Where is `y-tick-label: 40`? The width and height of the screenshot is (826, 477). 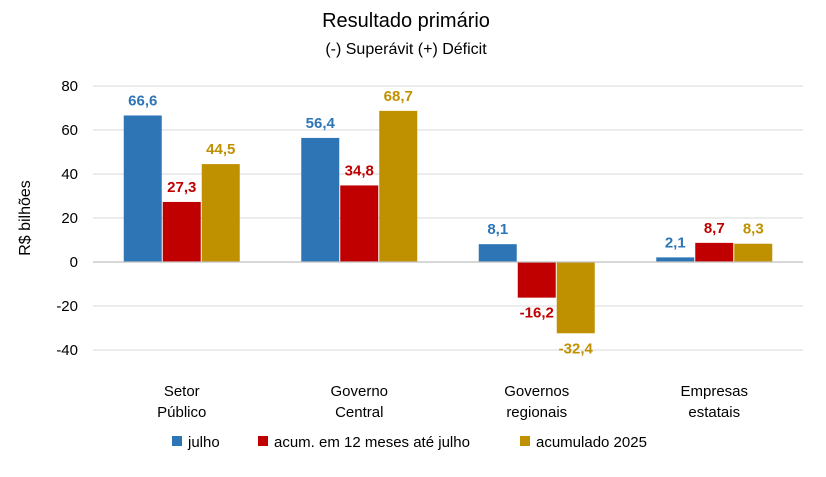
y-tick-label: 40 is located at coordinates (69, 174).